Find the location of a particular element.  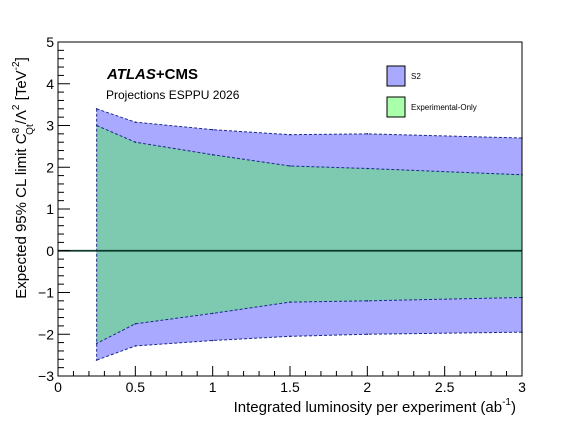

legend: S2 Experimental-Only is located at coordinates (431, 91).